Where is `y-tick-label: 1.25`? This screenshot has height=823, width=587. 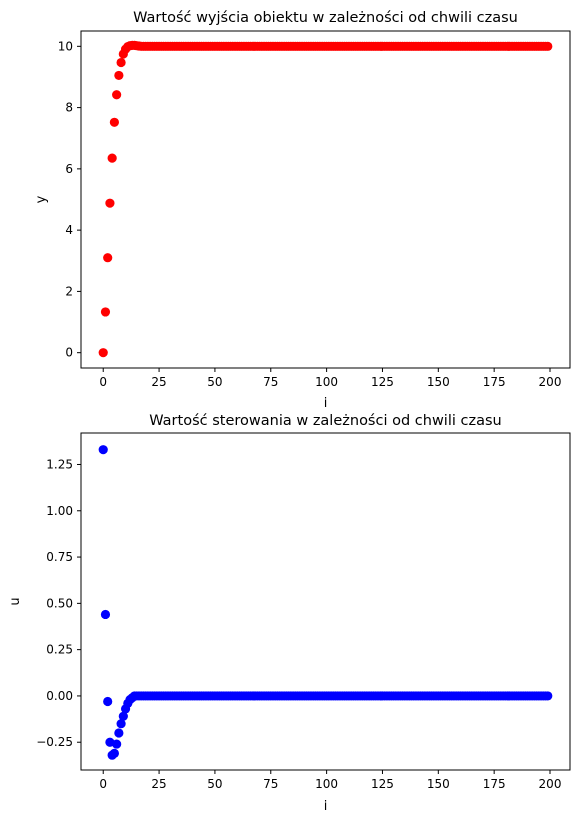
y-tick-label: 1.25 is located at coordinates (59, 464).